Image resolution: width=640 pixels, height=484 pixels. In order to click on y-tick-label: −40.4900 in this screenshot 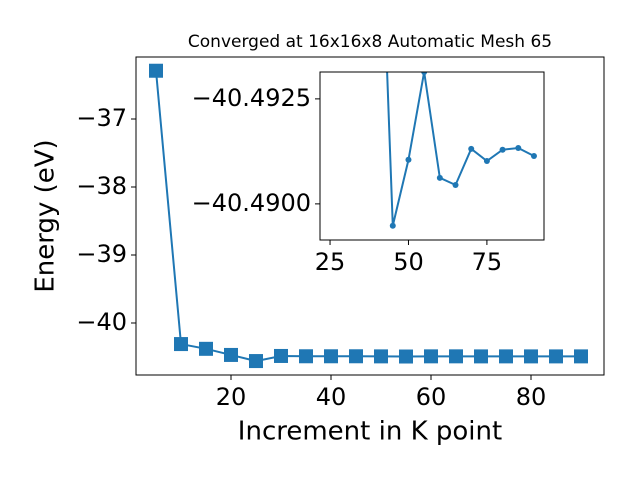, I will do `click(251, 203)`.